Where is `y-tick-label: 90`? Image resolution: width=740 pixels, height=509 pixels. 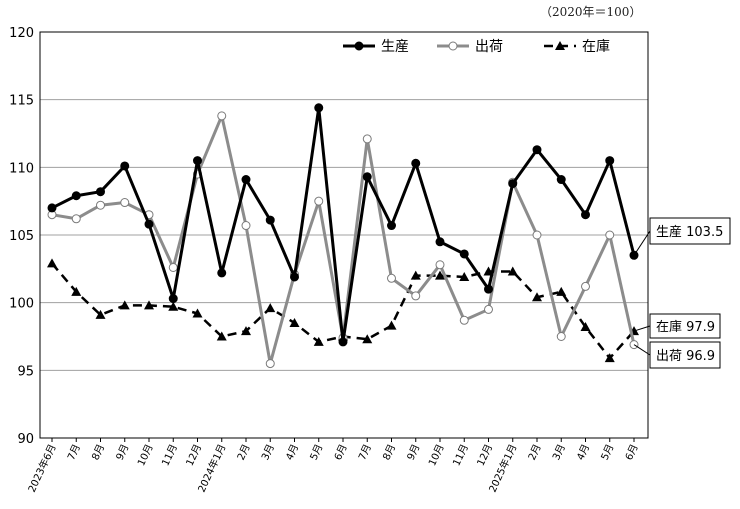 y-tick-label: 90 is located at coordinates (25, 439).